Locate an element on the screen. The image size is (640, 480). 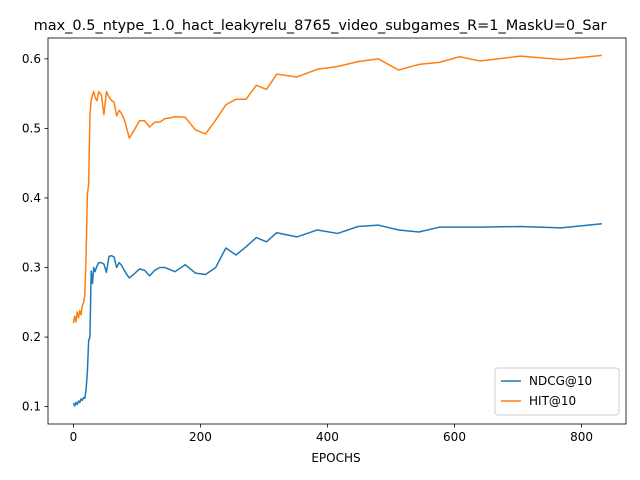
y-tick-label: 0.1 is located at coordinates (31, 407).